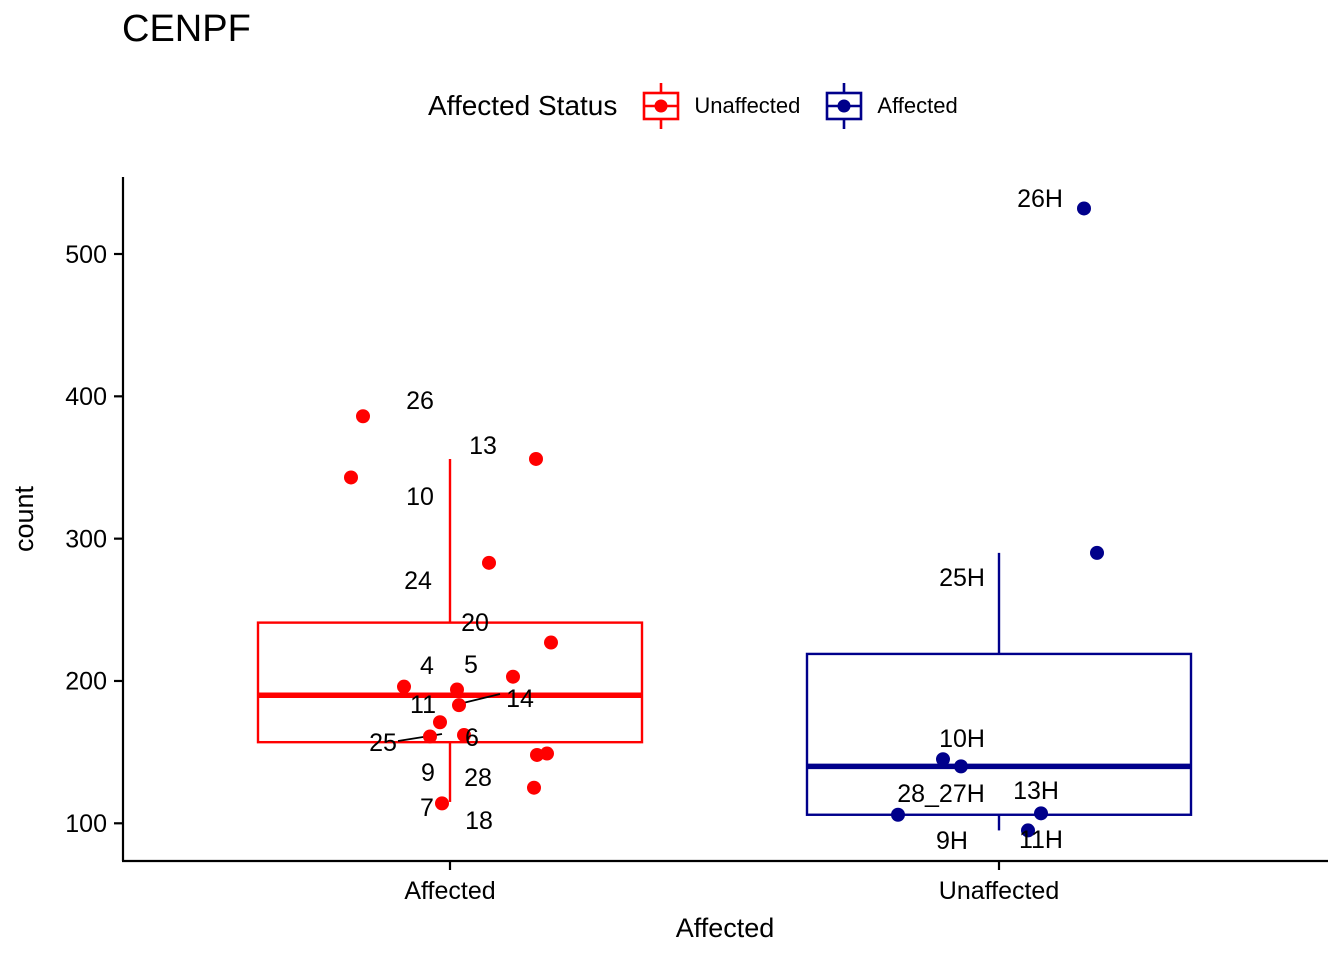 The width and height of the screenshot is (1344, 960). Describe the element at coordinates (941, 794) in the screenshot. I see `point-label: 28_27H` at that location.